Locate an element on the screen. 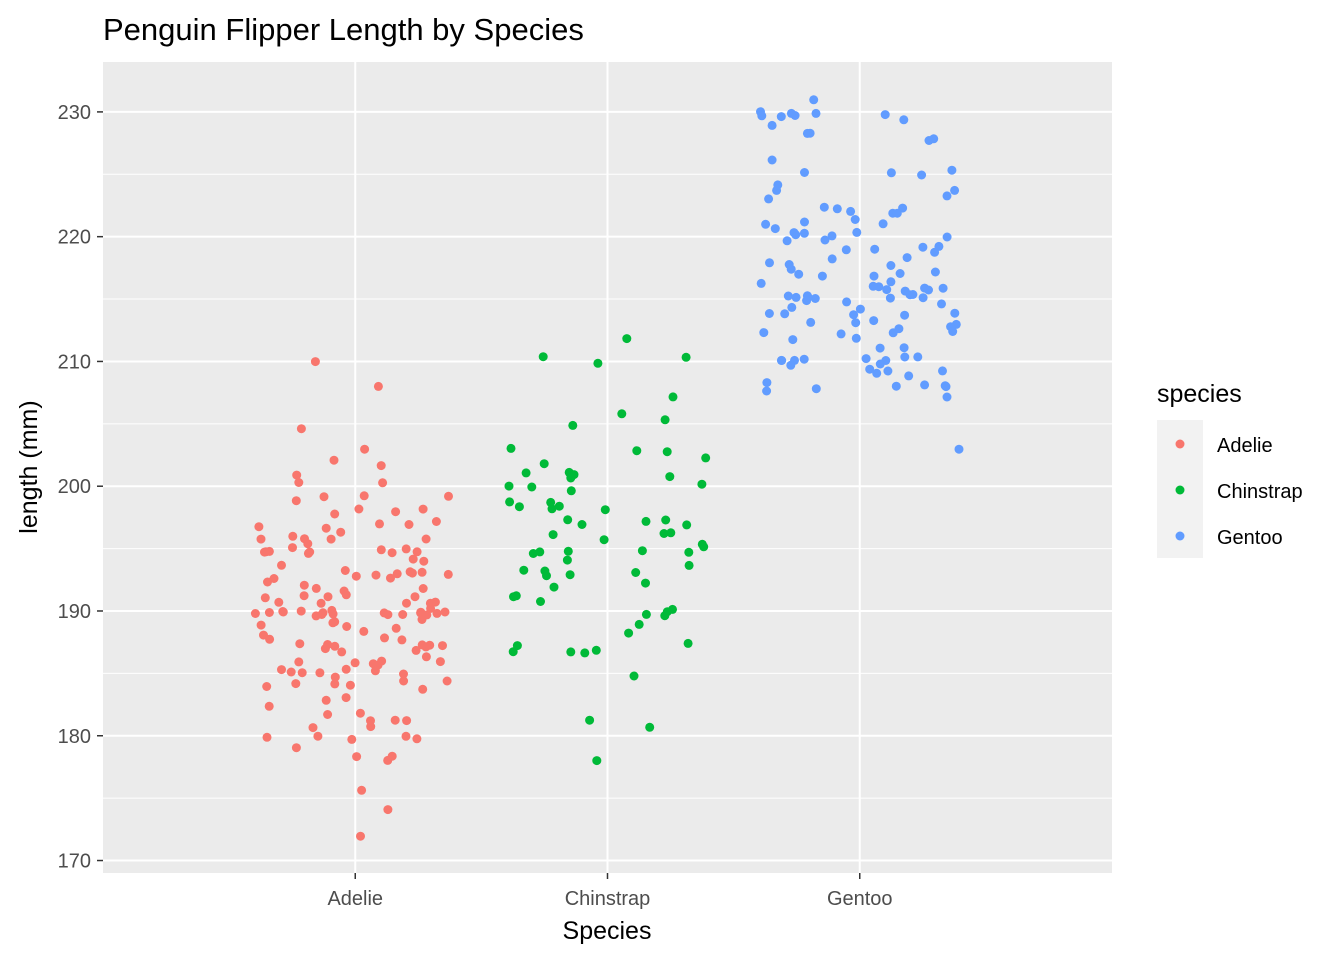 The height and width of the screenshot is (960, 1344). y-tick-label: 220 is located at coordinates (74, 238).